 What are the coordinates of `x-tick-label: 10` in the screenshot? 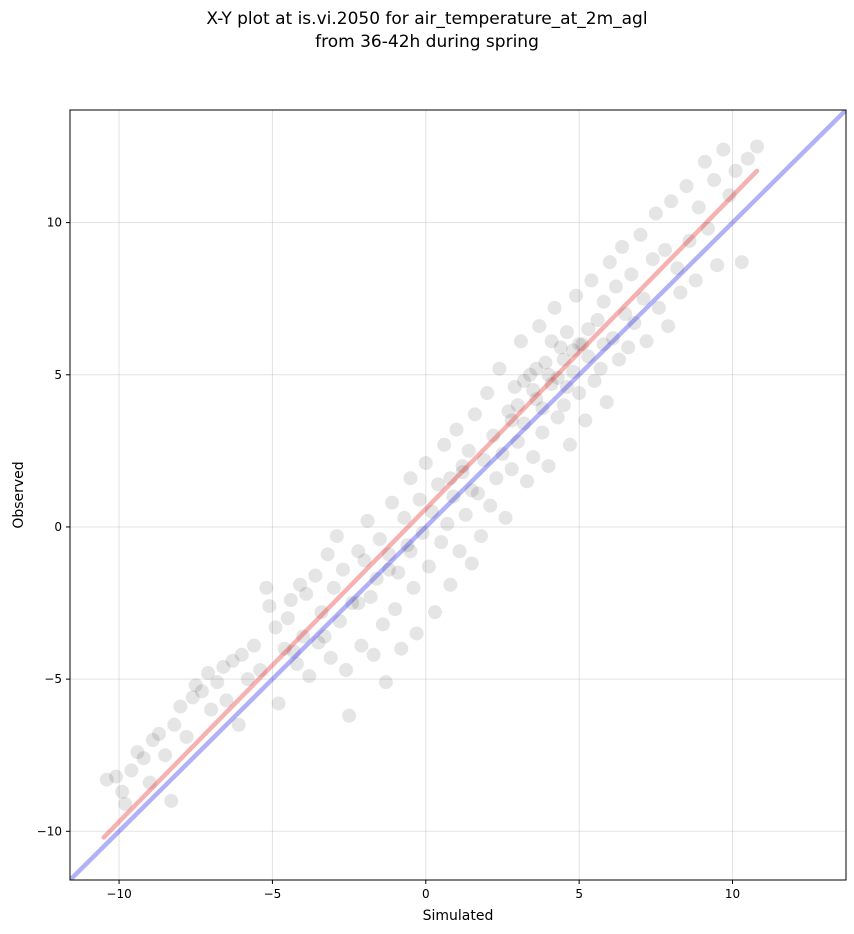 It's located at (732, 894).